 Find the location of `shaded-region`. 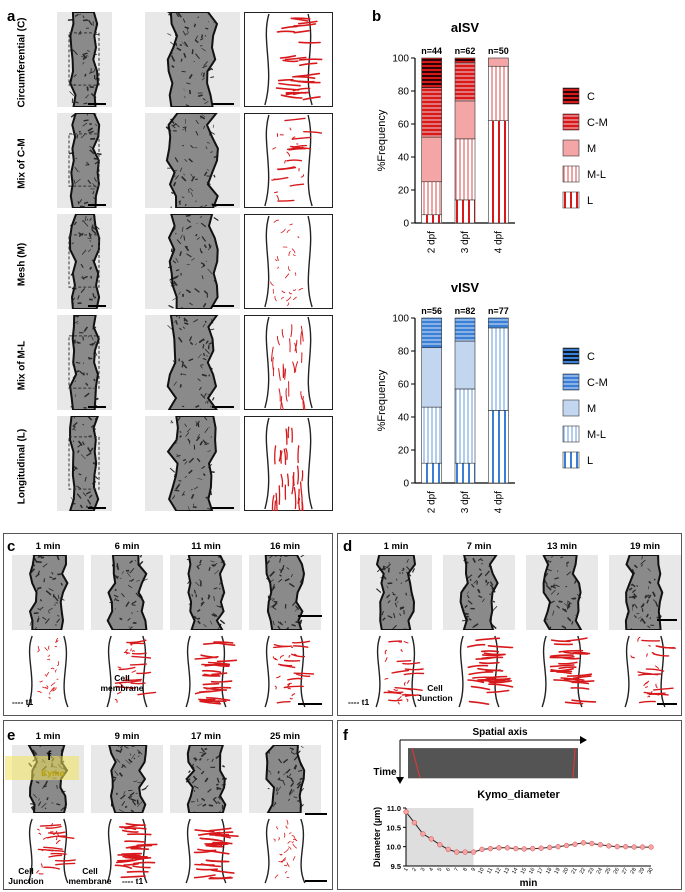

shaded-region is located at coordinates (440, 837).